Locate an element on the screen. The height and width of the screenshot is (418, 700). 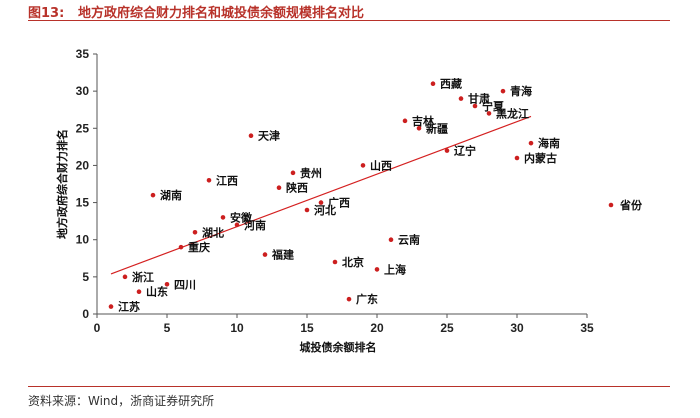
point-label: 海南 is located at coordinates (549, 143).